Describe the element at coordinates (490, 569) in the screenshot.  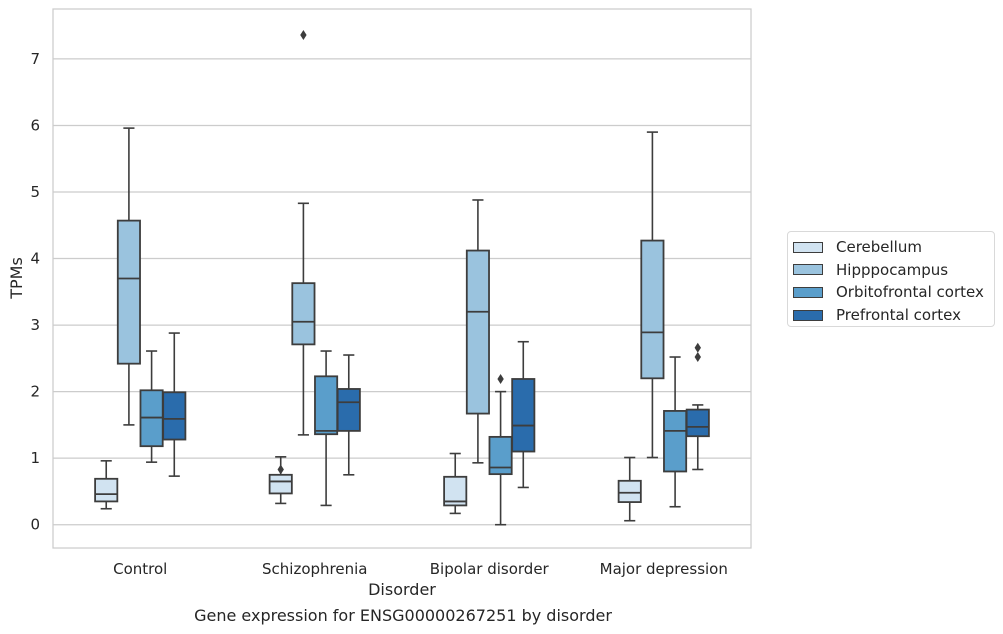
I see `x-tick-label: Bipolar disorder` at that location.